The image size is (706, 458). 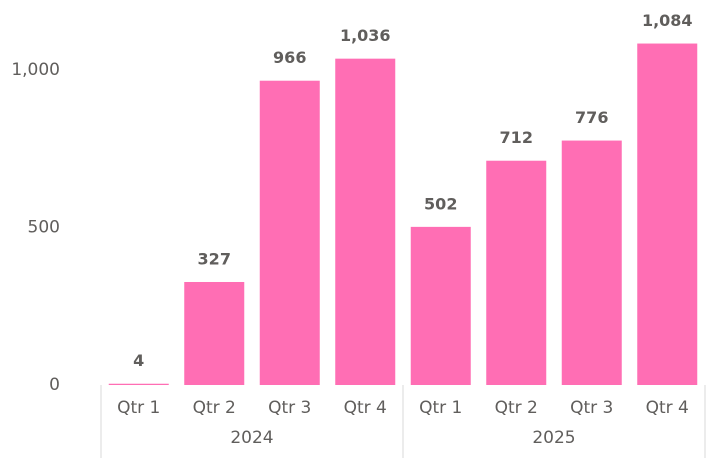 I want to click on data-label: 966, so click(x=289, y=57).